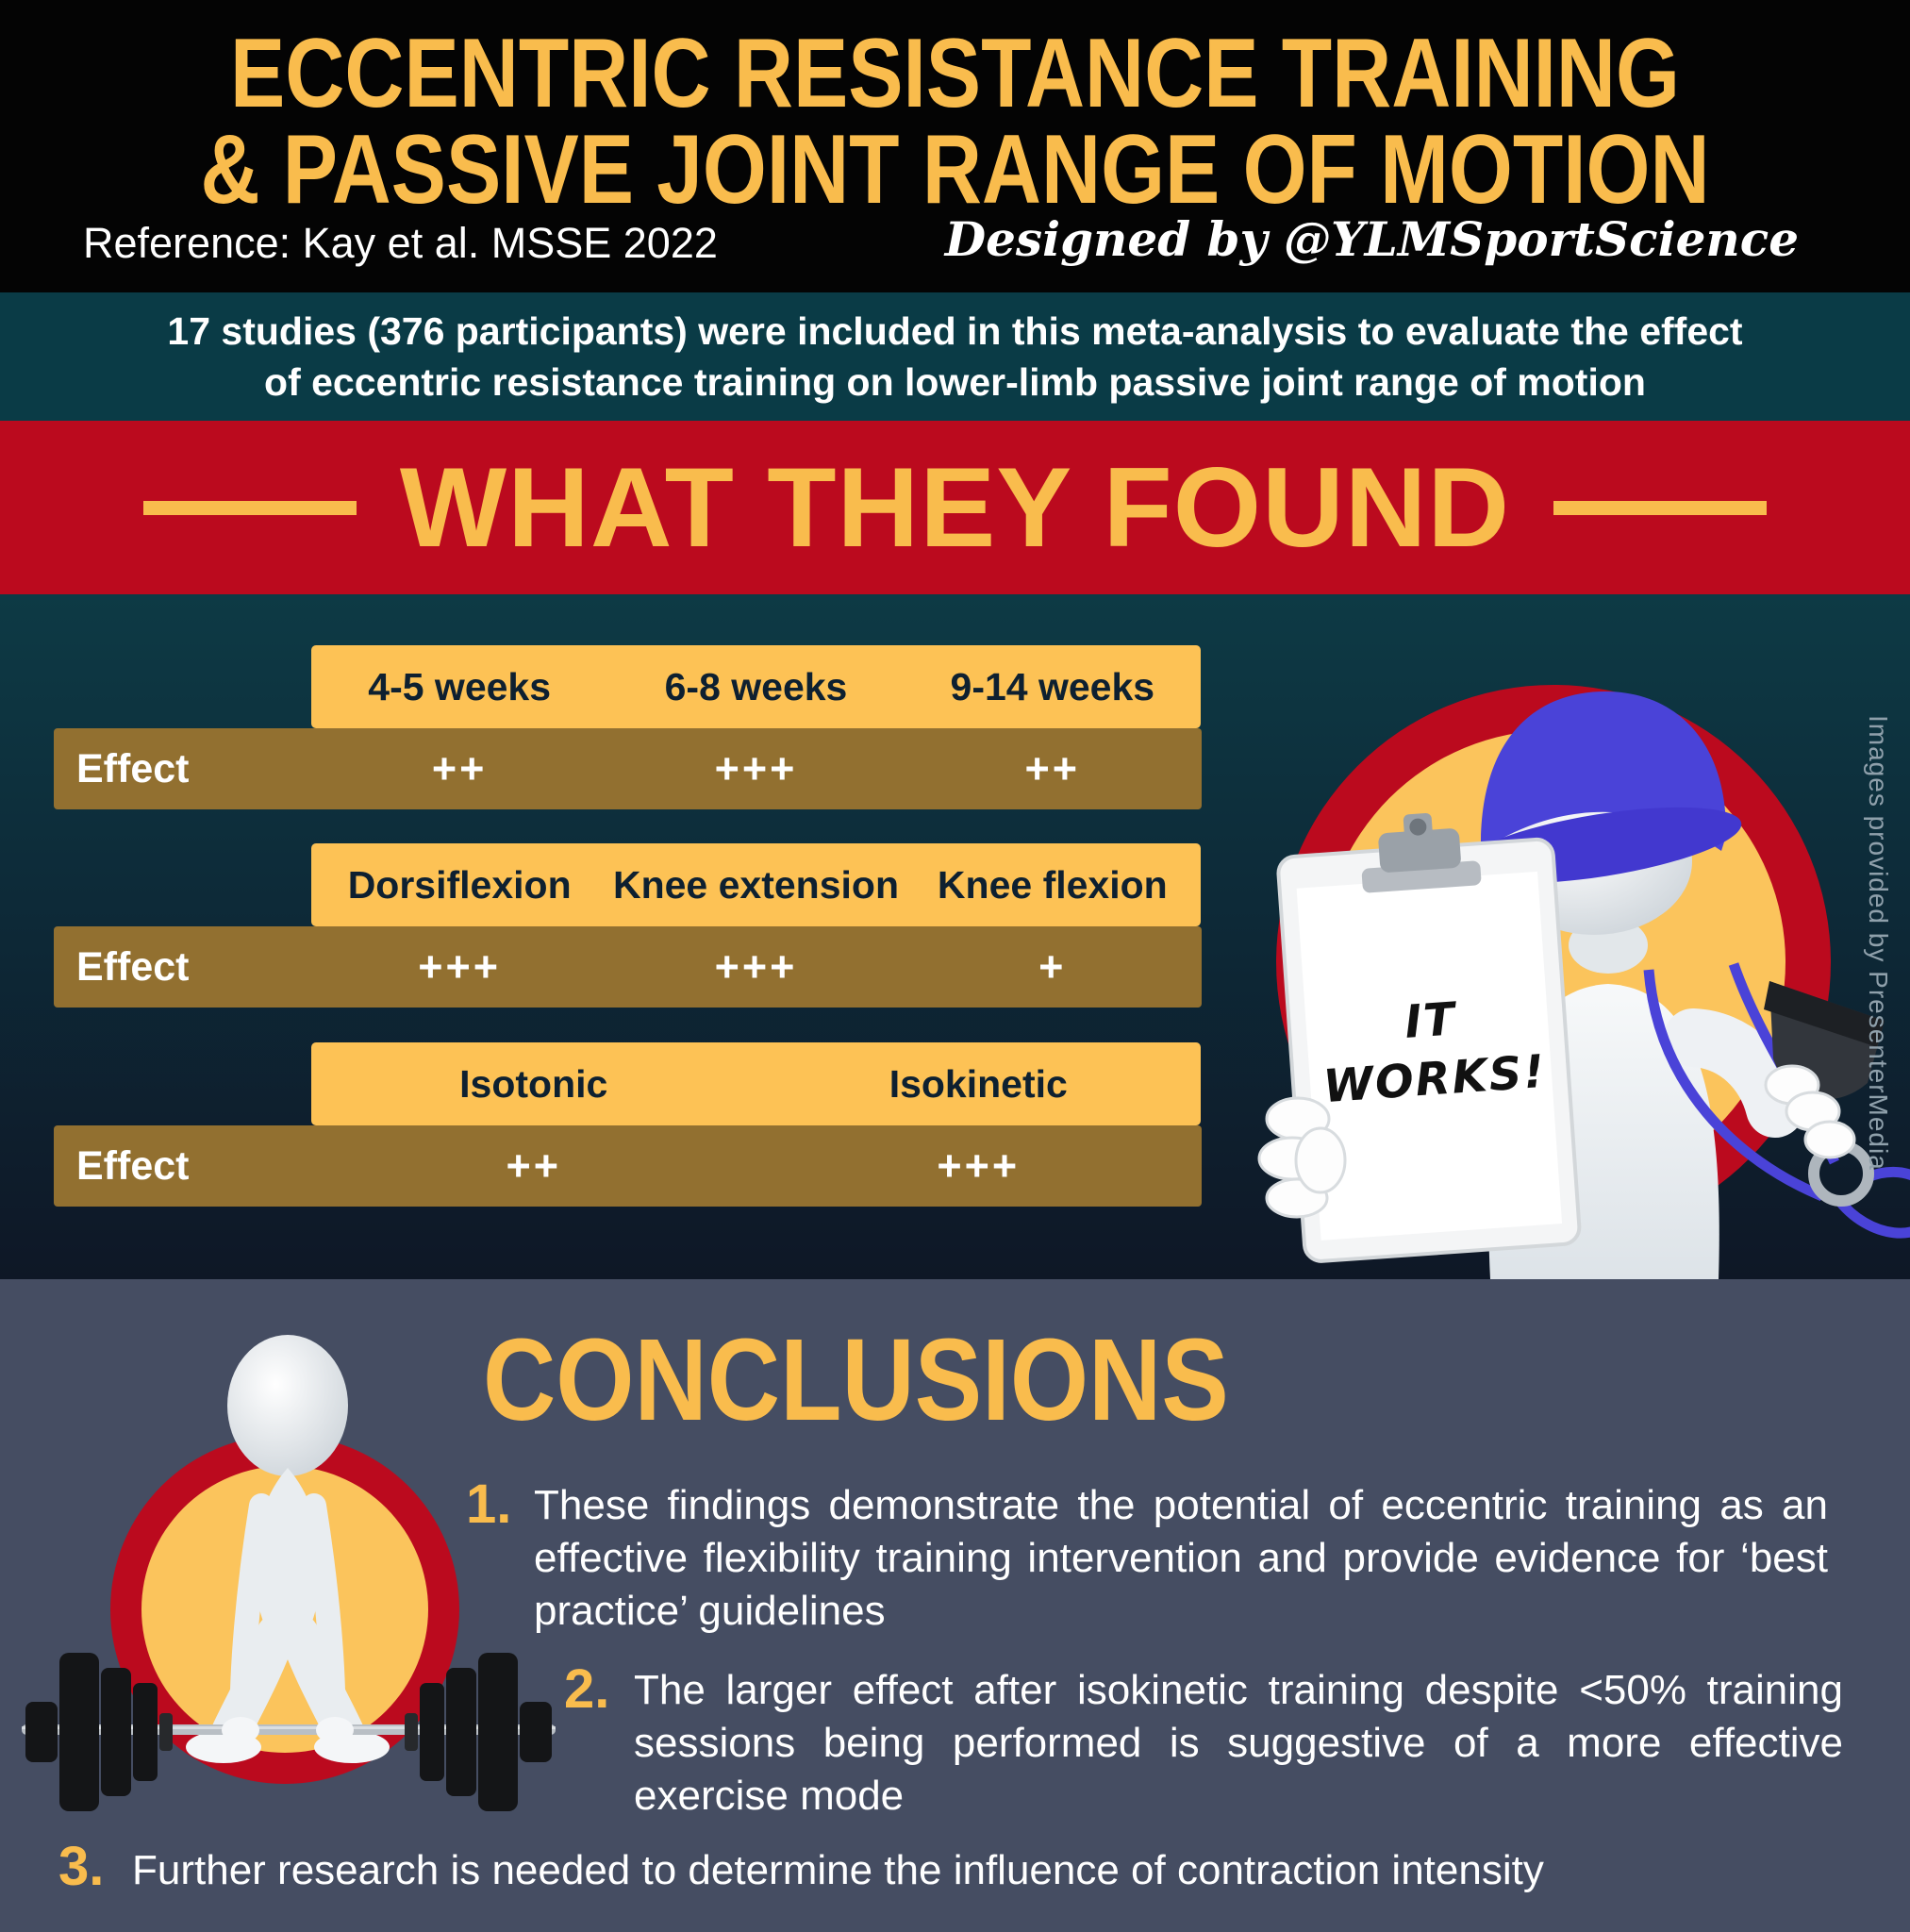 This screenshot has height=1932, width=1910. I want to click on banner-dash-left, so click(249, 507).